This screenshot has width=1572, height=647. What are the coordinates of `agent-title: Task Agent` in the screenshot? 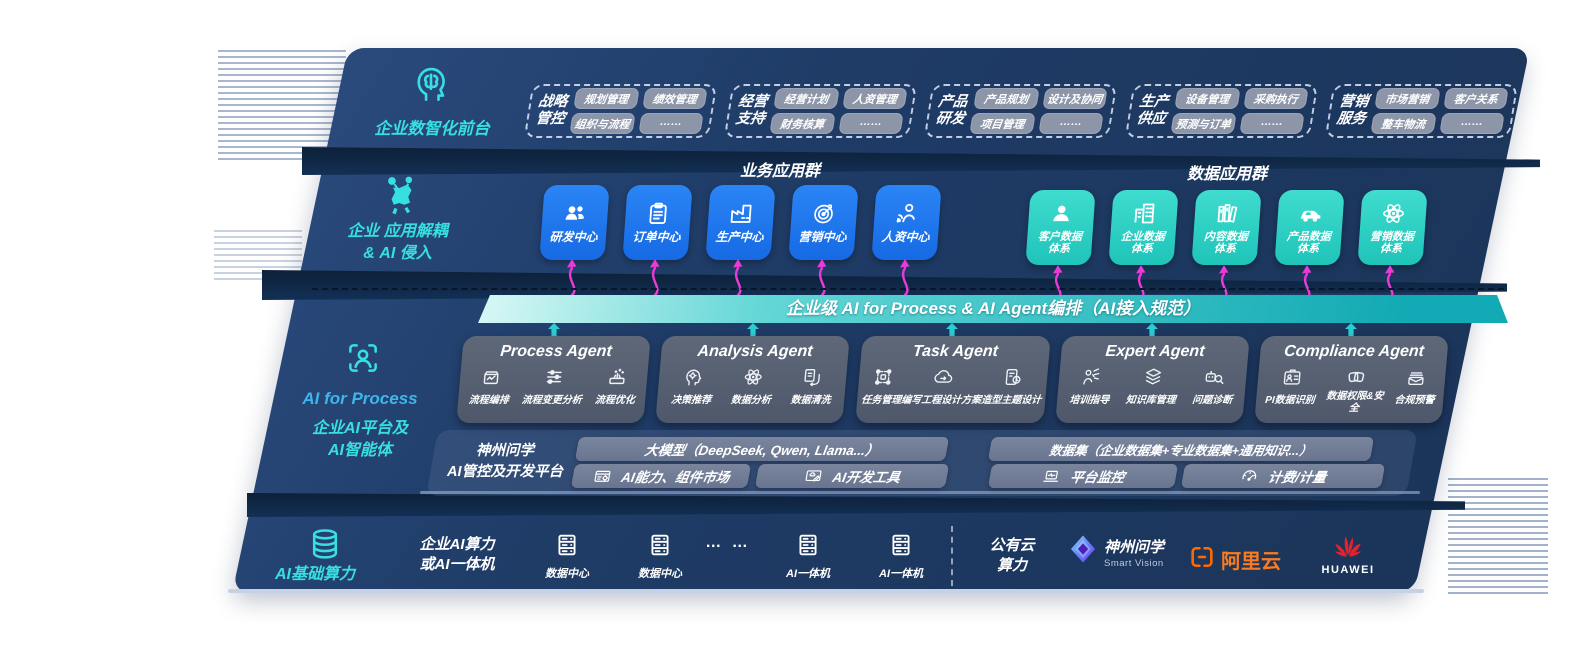 It's located at (955, 351).